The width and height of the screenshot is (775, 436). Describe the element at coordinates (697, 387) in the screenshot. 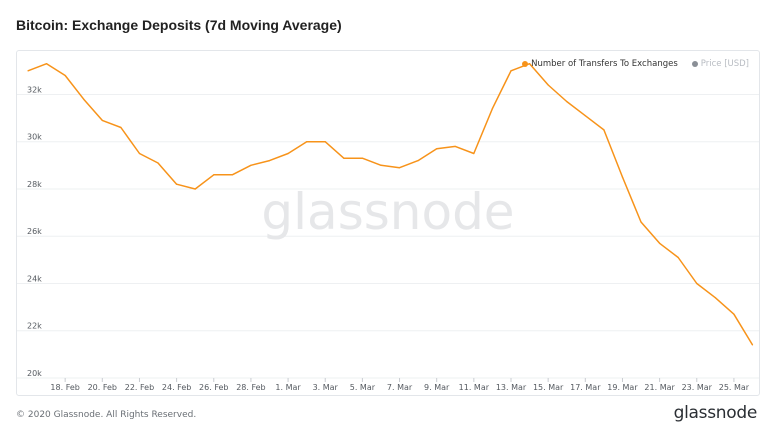

I see `x-tick-label: 23. Mar` at that location.